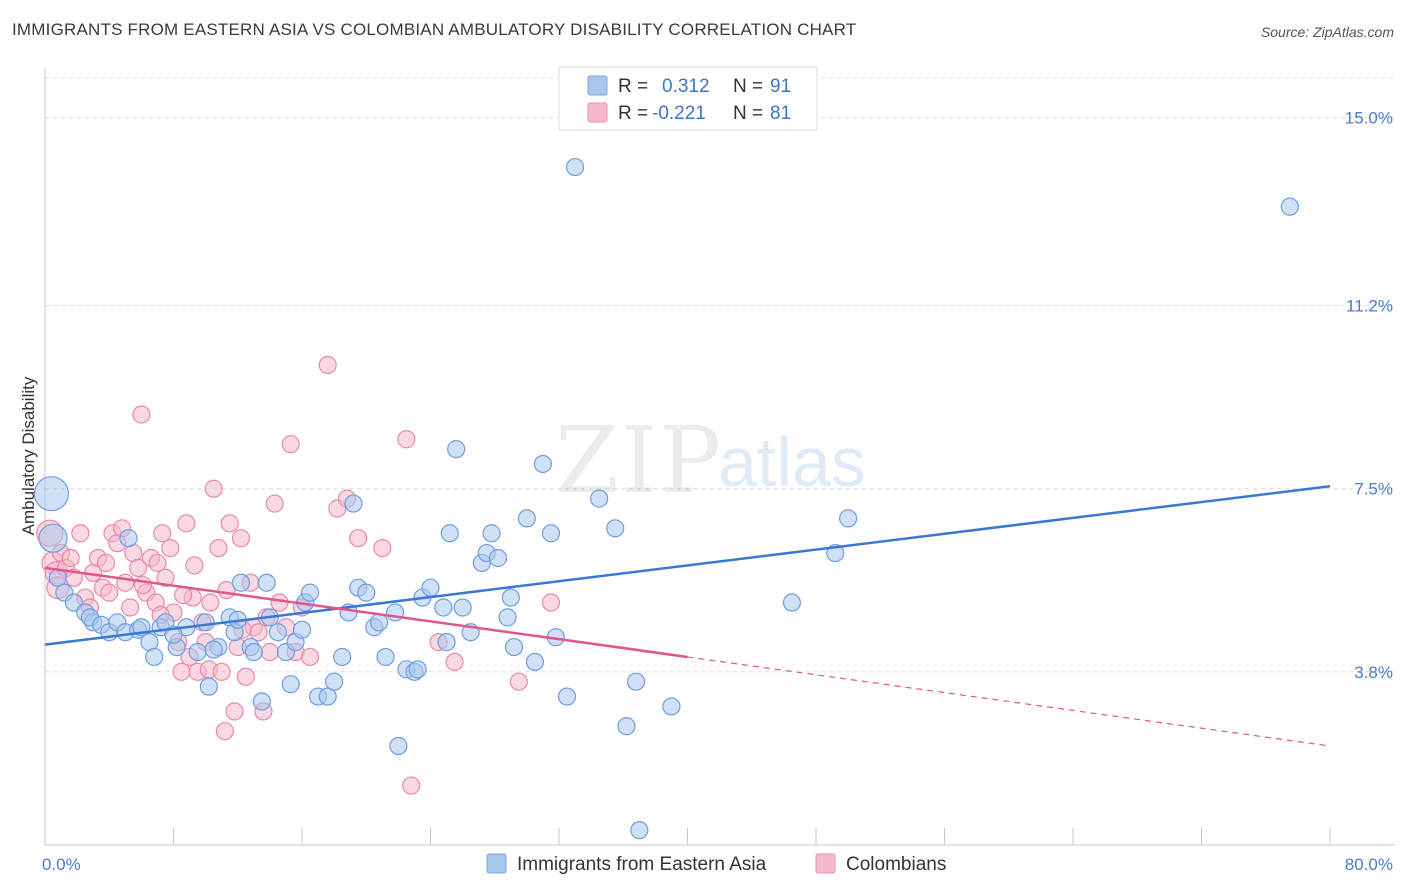 This screenshot has height=892, width=1406. What do you see at coordinates (748, 86) in the screenshot?
I see `legend-n-label-1: N =` at bounding box center [748, 86].